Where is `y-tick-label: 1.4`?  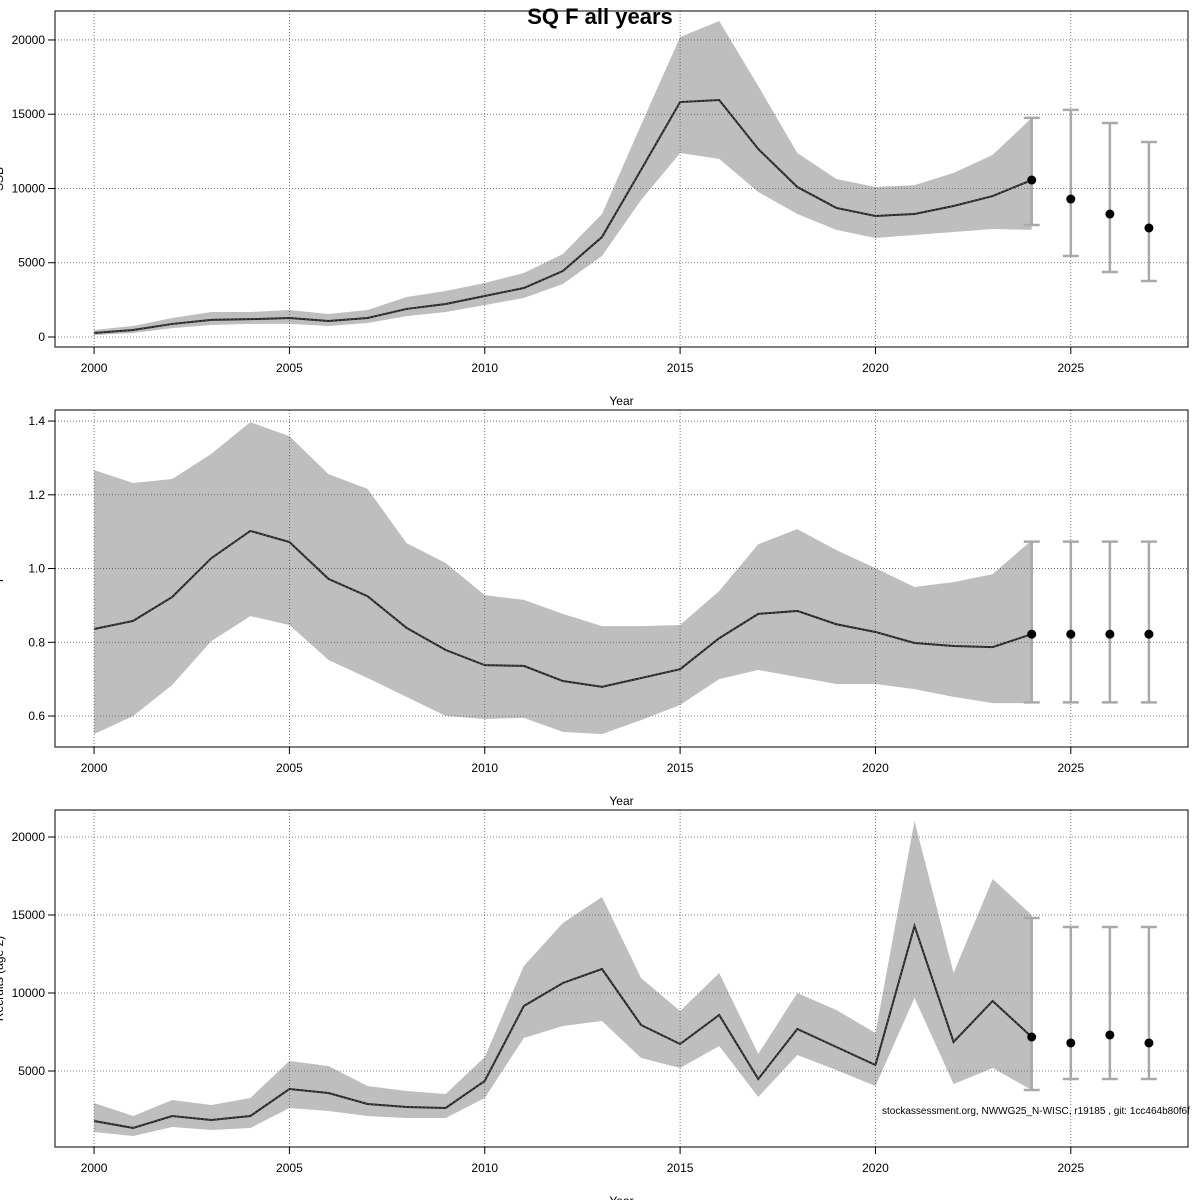 y-tick-label: 1.4 is located at coordinates (36, 421).